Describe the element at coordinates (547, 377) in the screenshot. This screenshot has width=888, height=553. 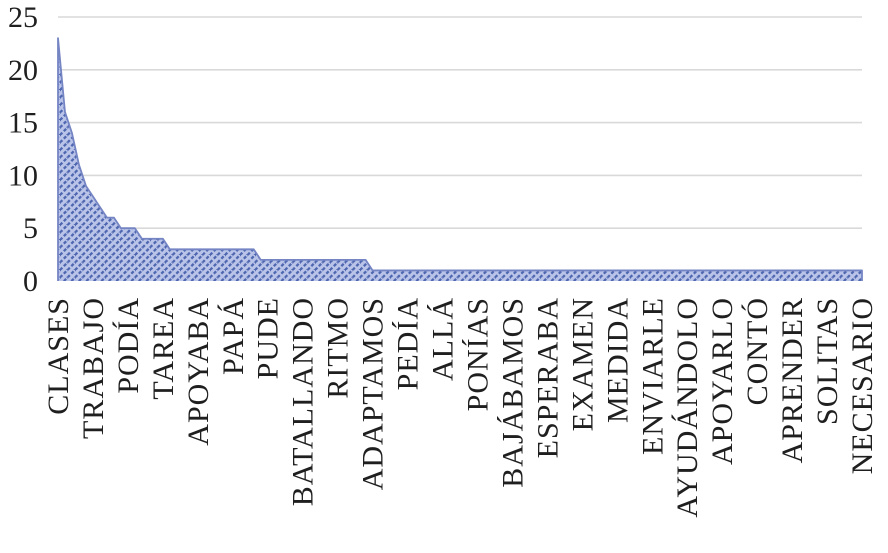
I see `x-category-label: ESPERABA` at that location.